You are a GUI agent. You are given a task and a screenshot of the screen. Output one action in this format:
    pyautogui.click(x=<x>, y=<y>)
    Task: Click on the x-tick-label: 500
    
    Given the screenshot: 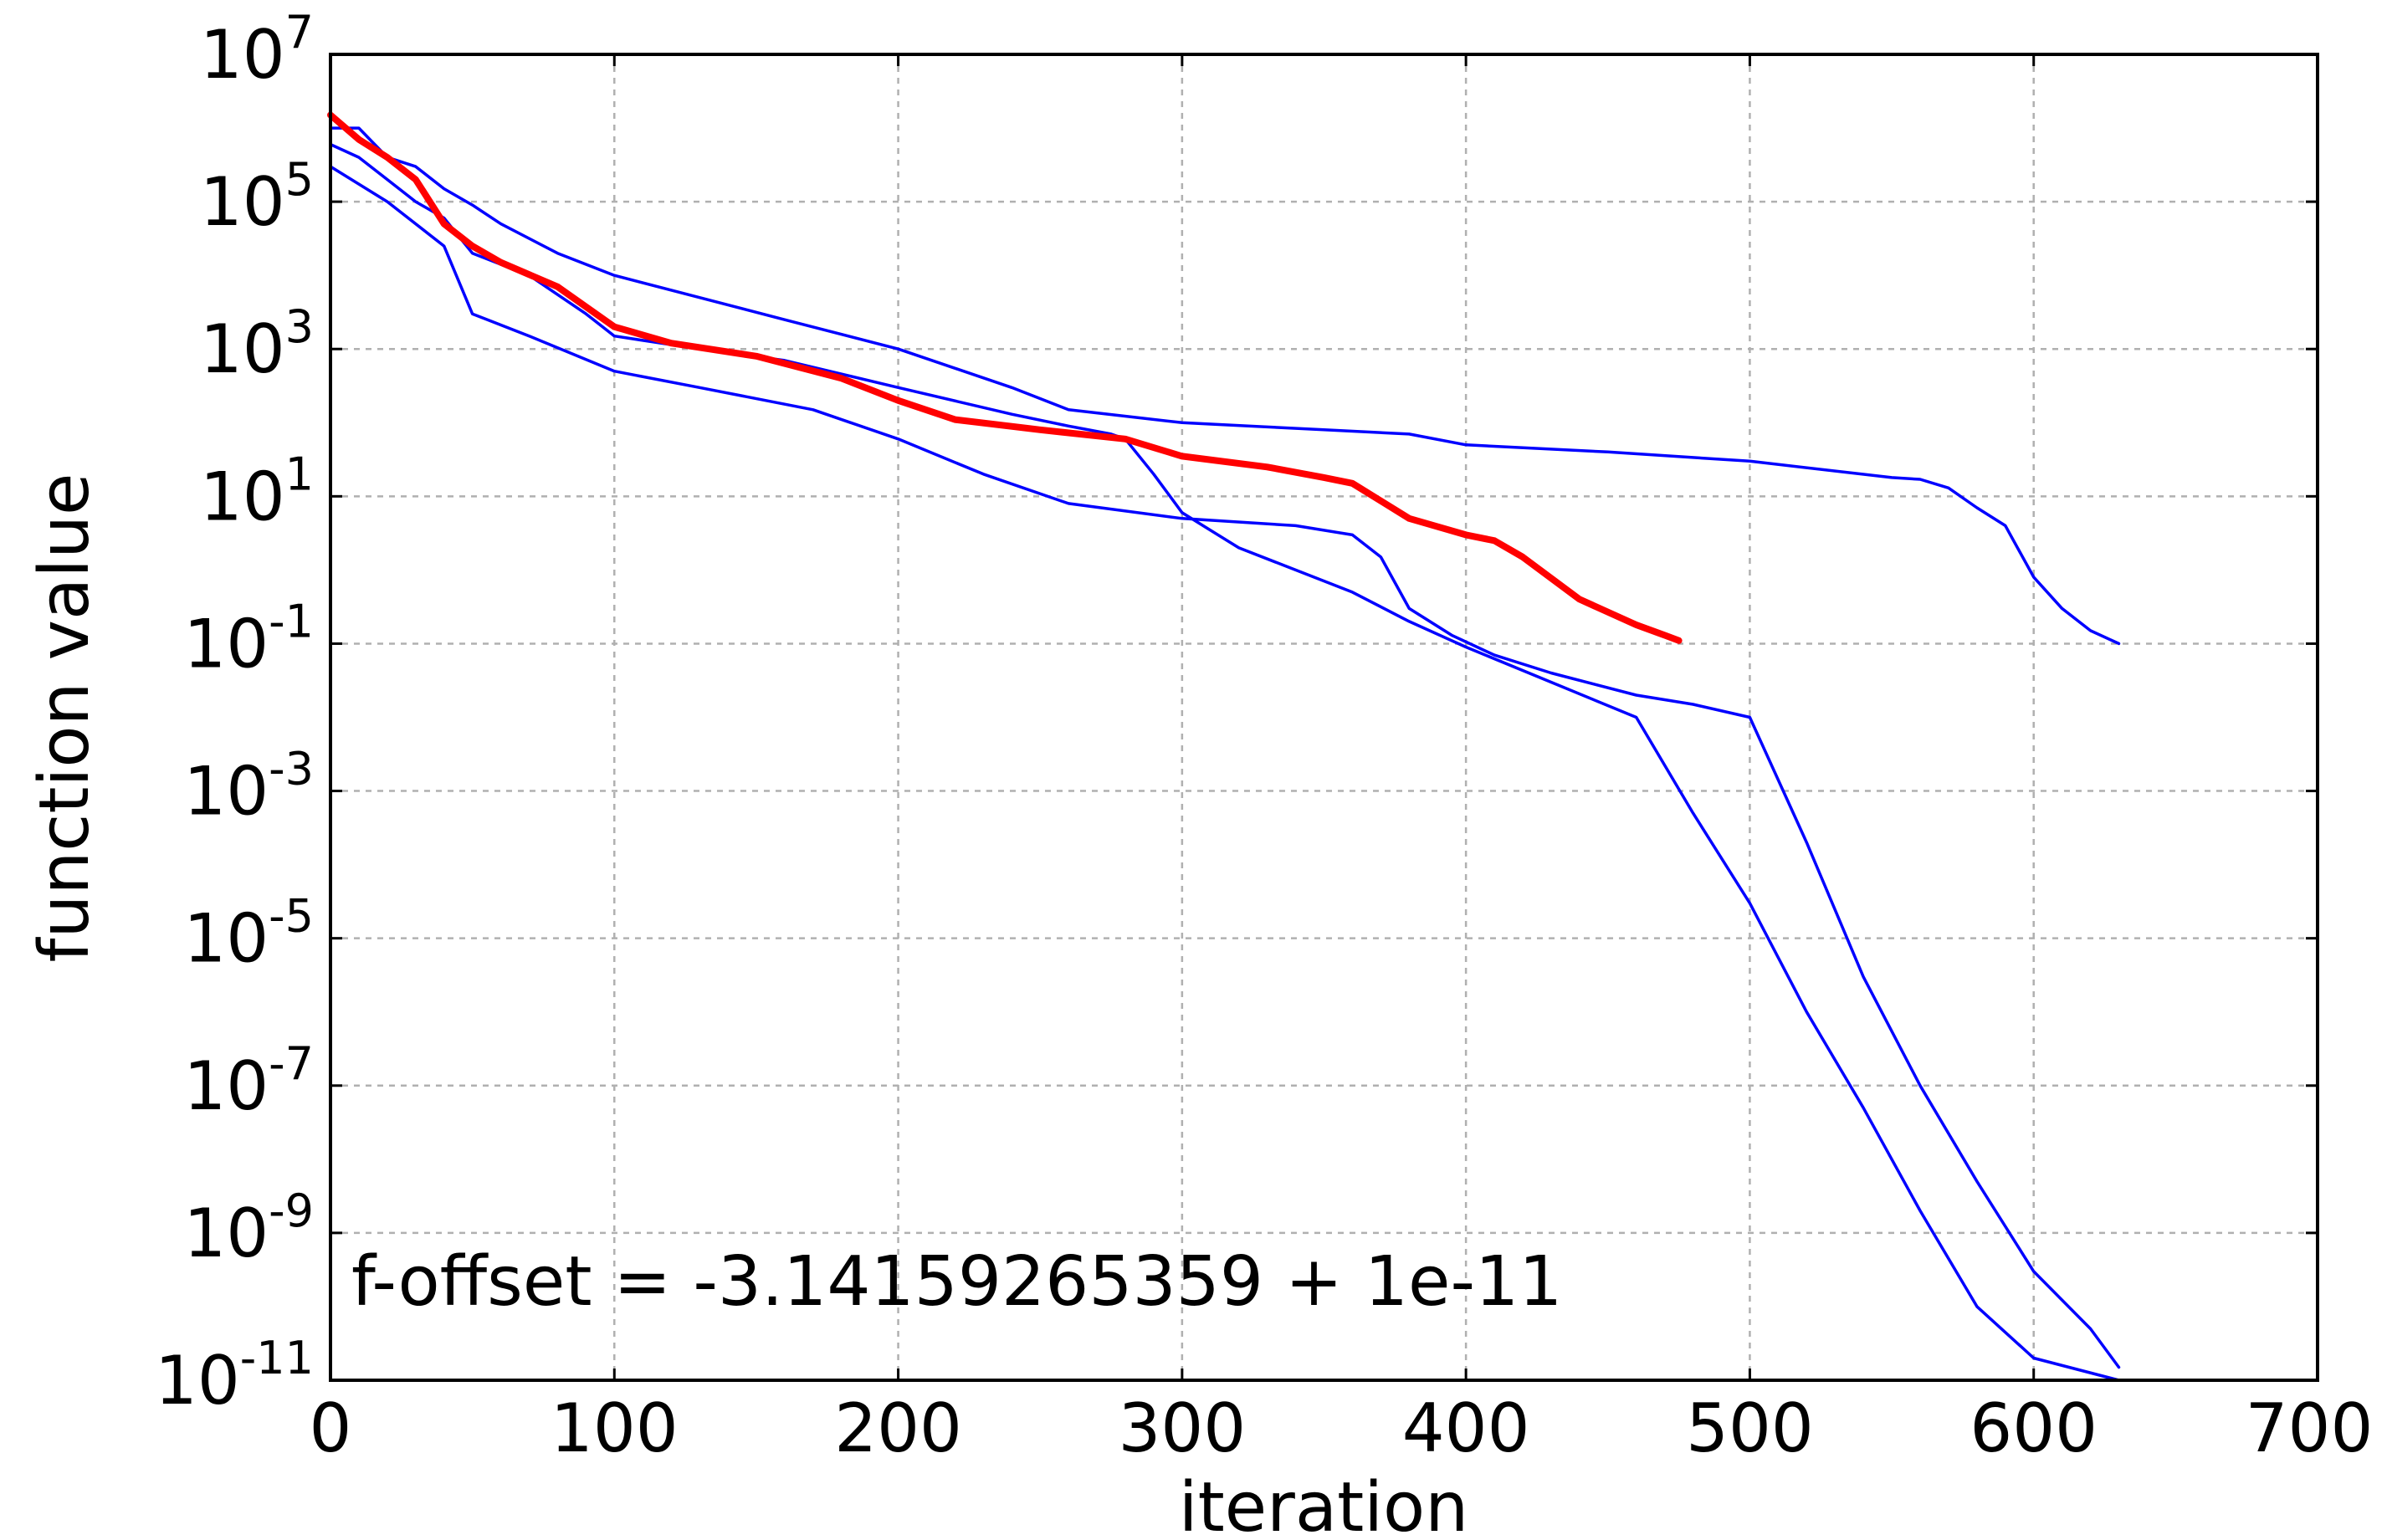 What is the action you would take?
    pyautogui.click(x=1750, y=1428)
    